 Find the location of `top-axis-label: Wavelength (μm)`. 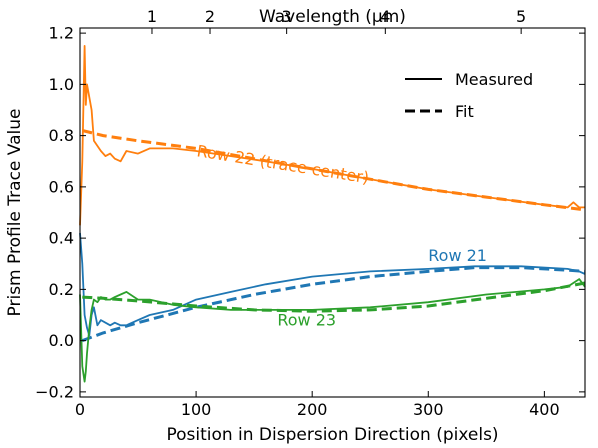

top-axis-label: Wavelength (μm) is located at coordinates (332, 17).